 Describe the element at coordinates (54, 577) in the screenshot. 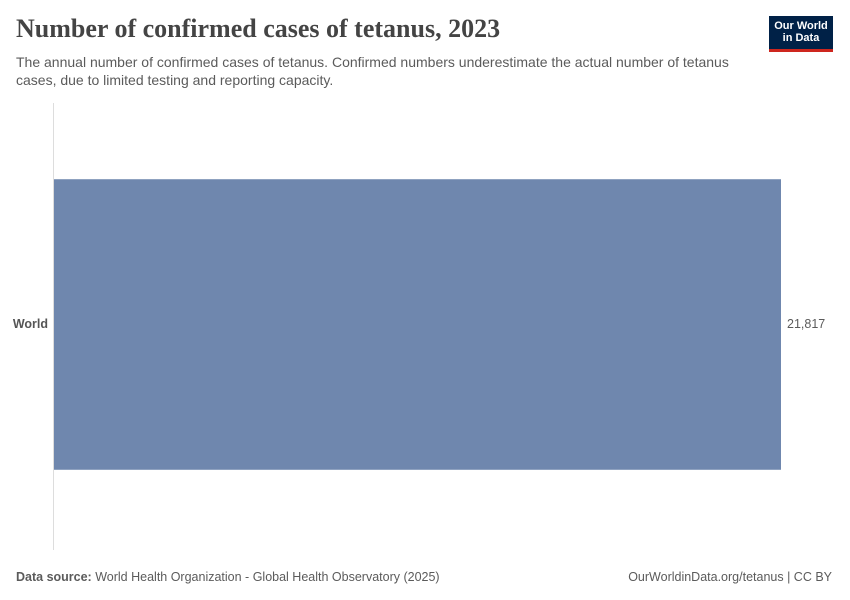

I see `source-label: Data source:` at that location.